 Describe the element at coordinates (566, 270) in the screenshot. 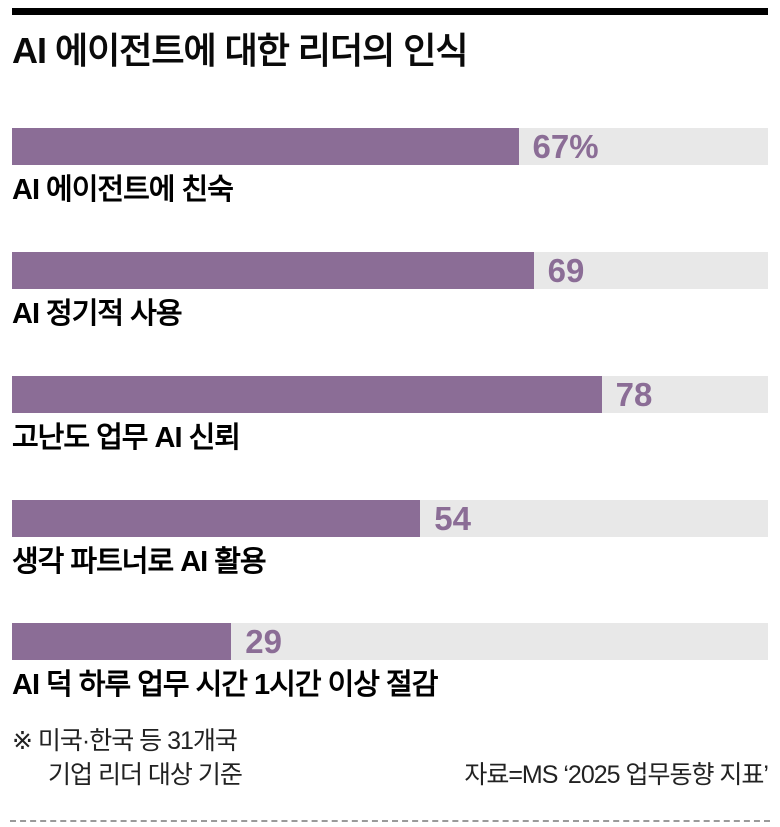

I see `bar-value-label: 69` at that location.